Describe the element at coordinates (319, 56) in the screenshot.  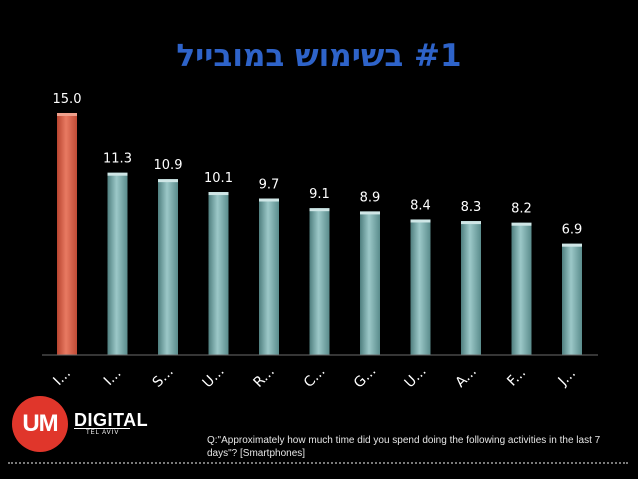
I see `chart-title: #1 בשימוש במובייל` at that location.